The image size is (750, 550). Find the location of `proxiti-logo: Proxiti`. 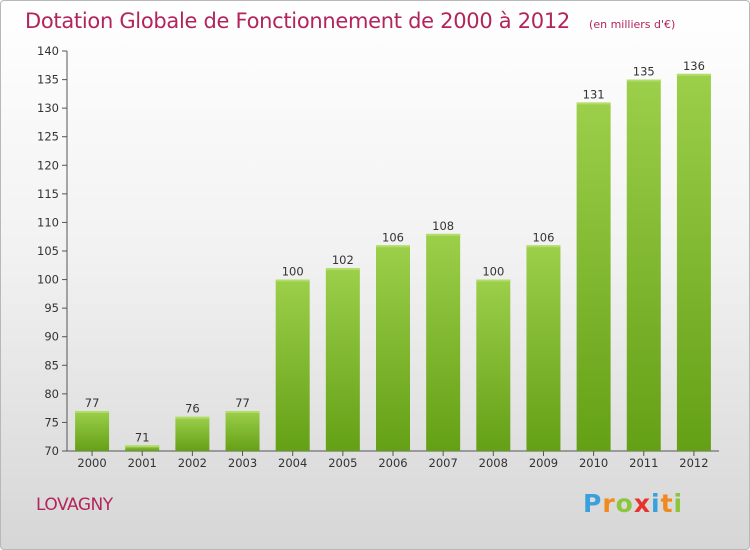

proxiti-logo: Proxiti is located at coordinates (633, 503).